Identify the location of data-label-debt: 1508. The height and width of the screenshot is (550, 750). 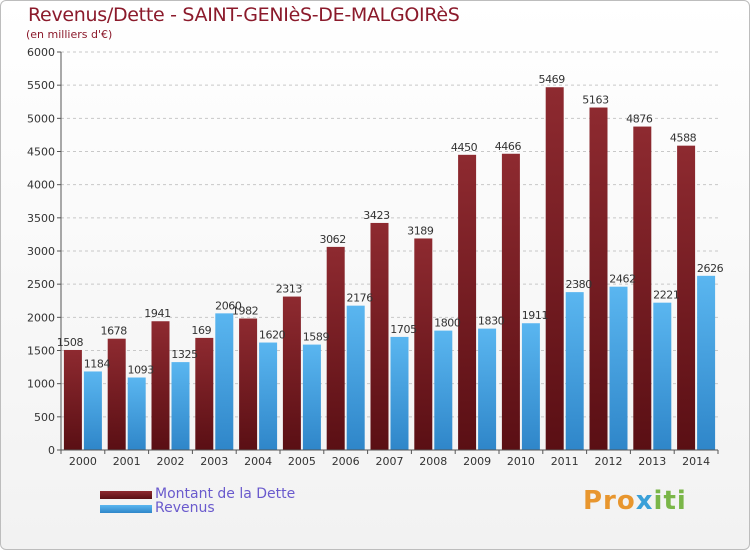
(70, 342).